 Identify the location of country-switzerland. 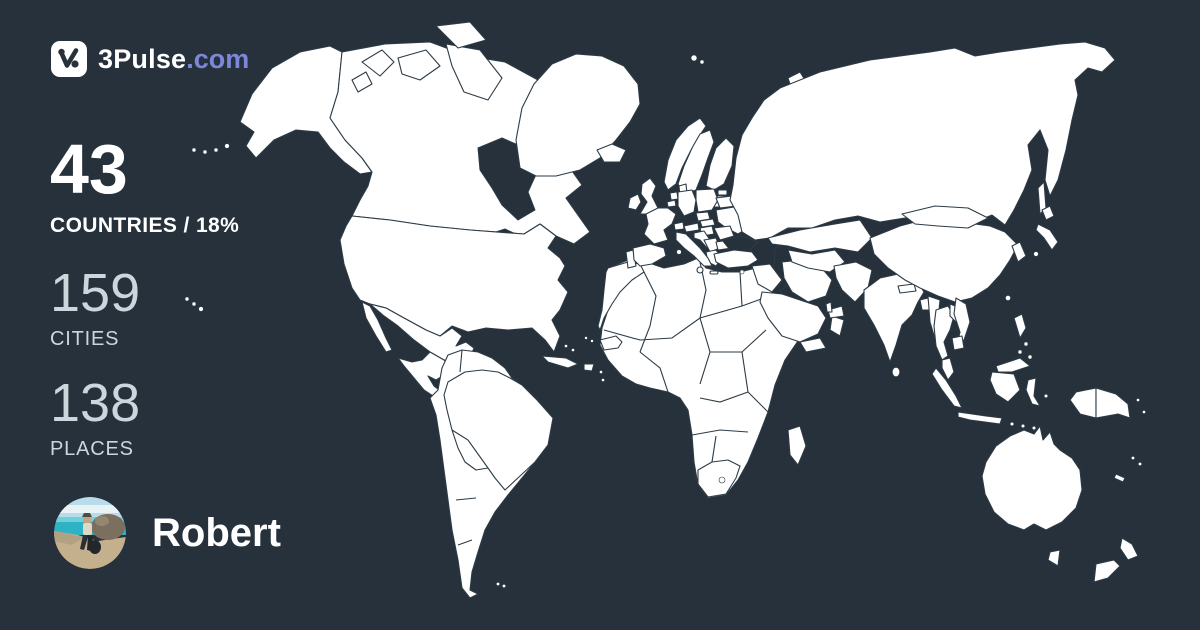
(679, 226).